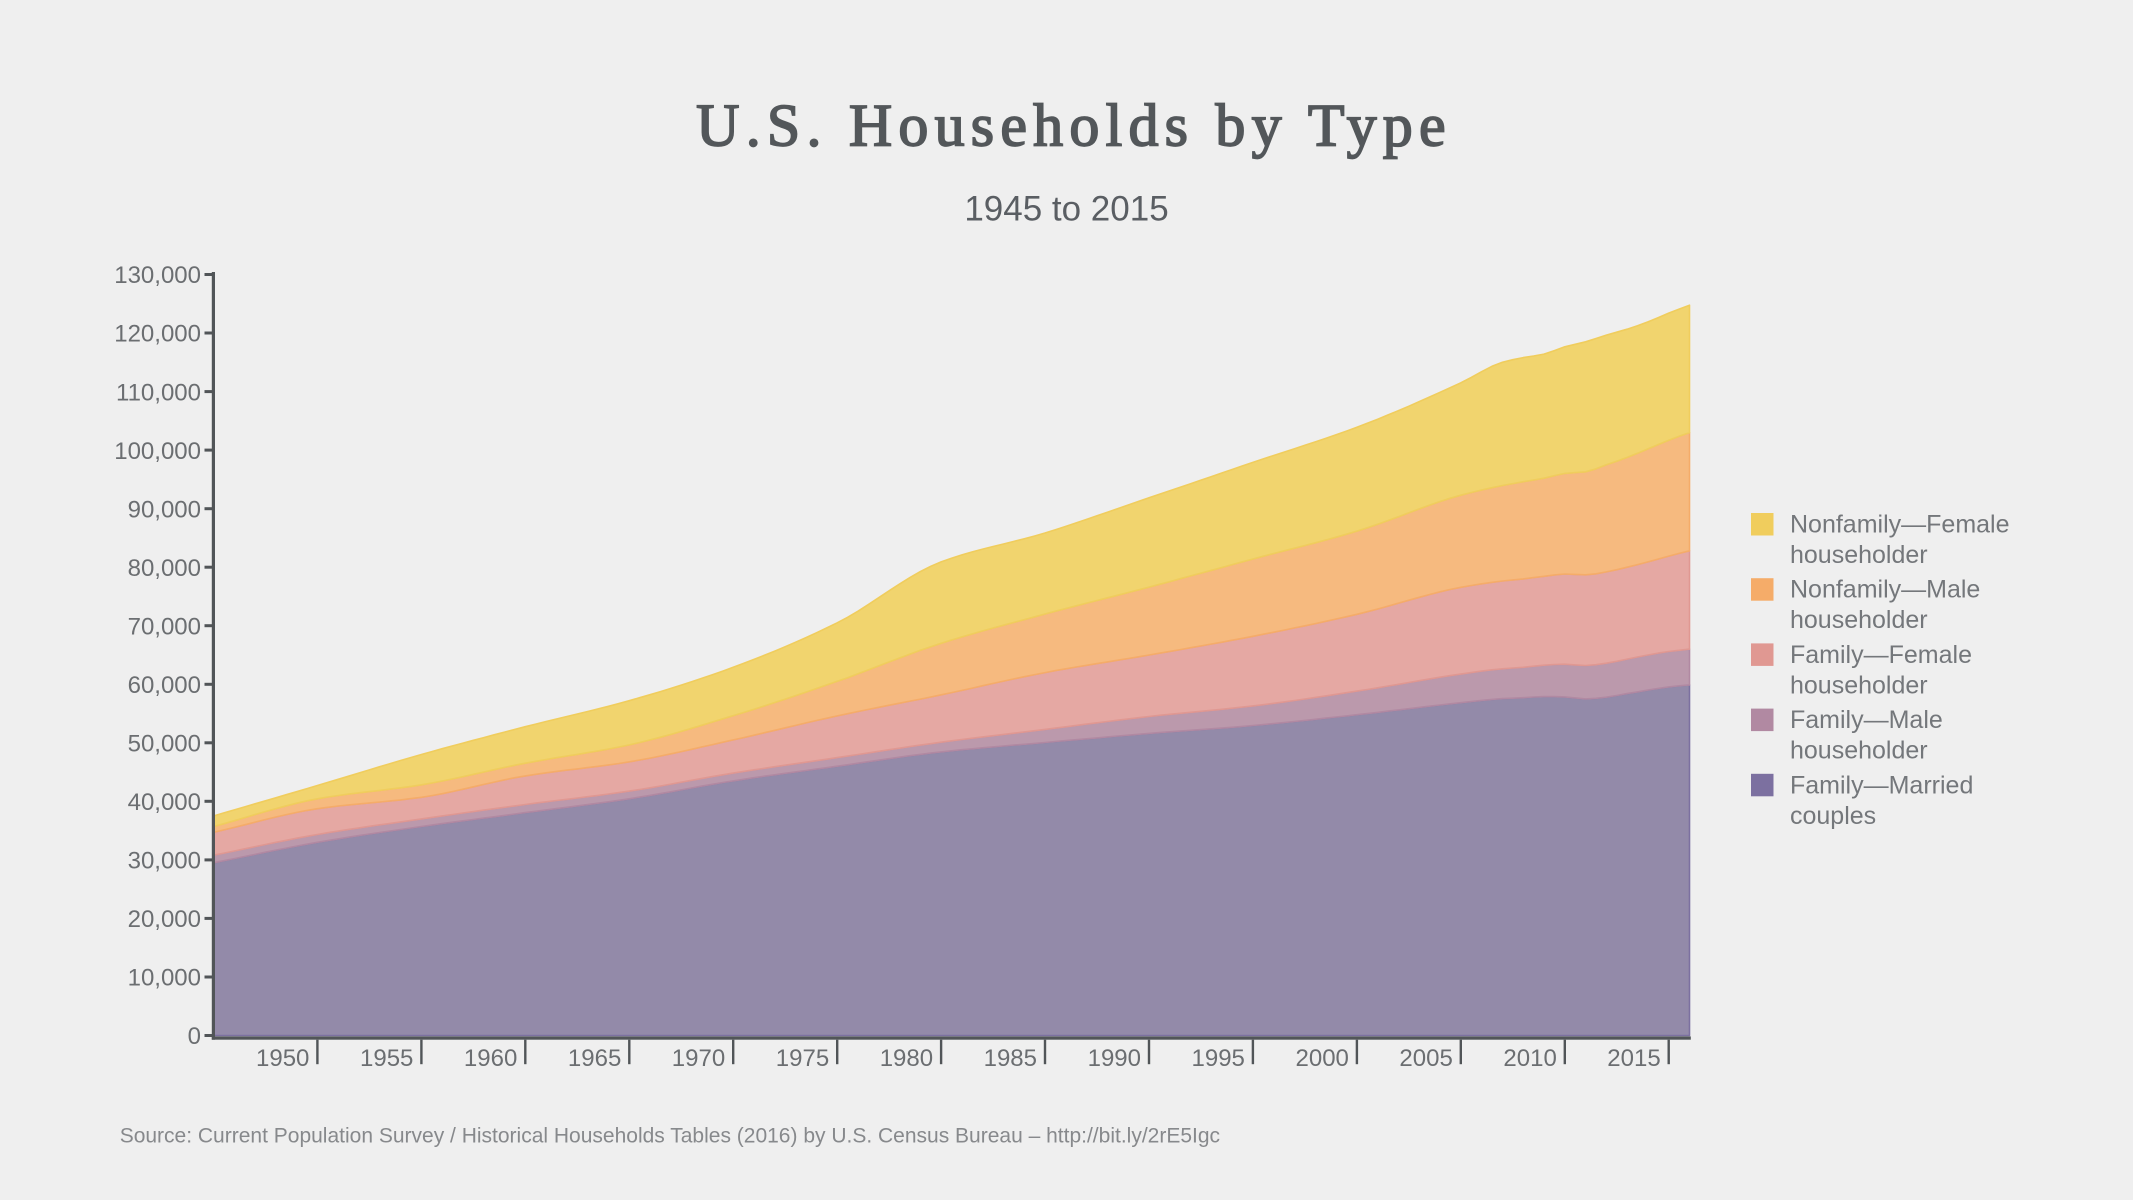  I want to click on svg-text: U.S. Households by Type, so click(1074, 126).